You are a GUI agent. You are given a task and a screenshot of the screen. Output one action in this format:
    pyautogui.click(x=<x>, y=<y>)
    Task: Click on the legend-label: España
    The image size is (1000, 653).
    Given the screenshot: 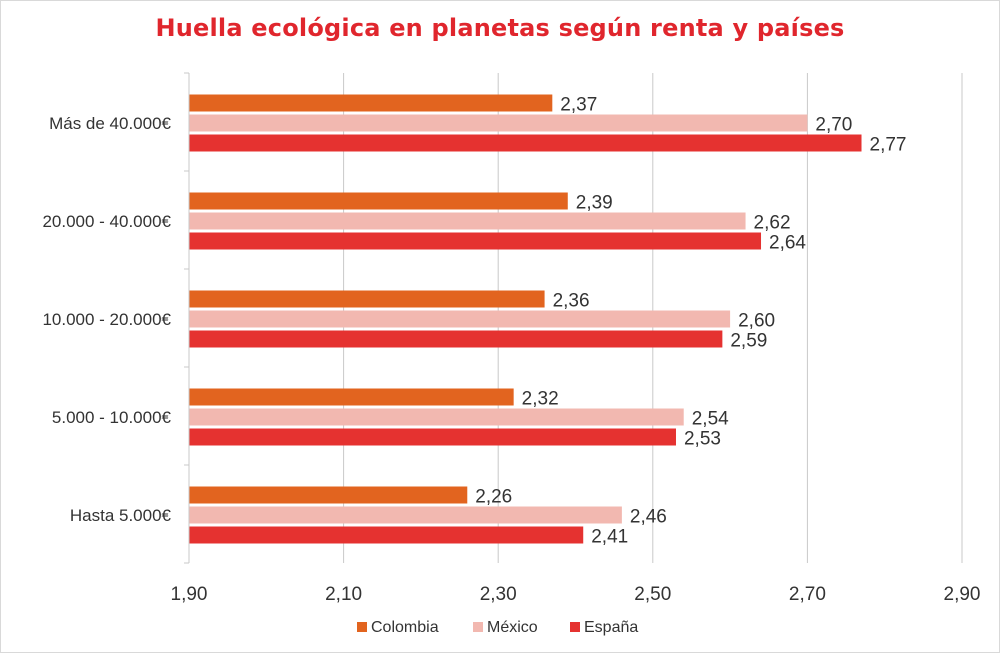 What is the action you would take?
    pyautogui.click(x=611, y=627)
    